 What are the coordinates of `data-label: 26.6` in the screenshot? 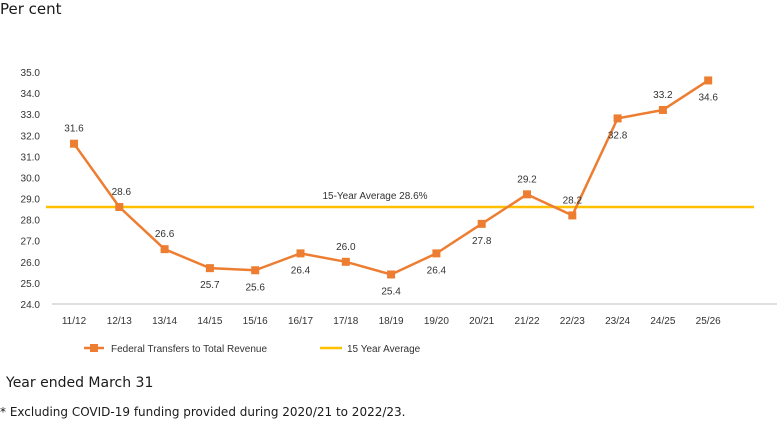 It's located at (165, 234).